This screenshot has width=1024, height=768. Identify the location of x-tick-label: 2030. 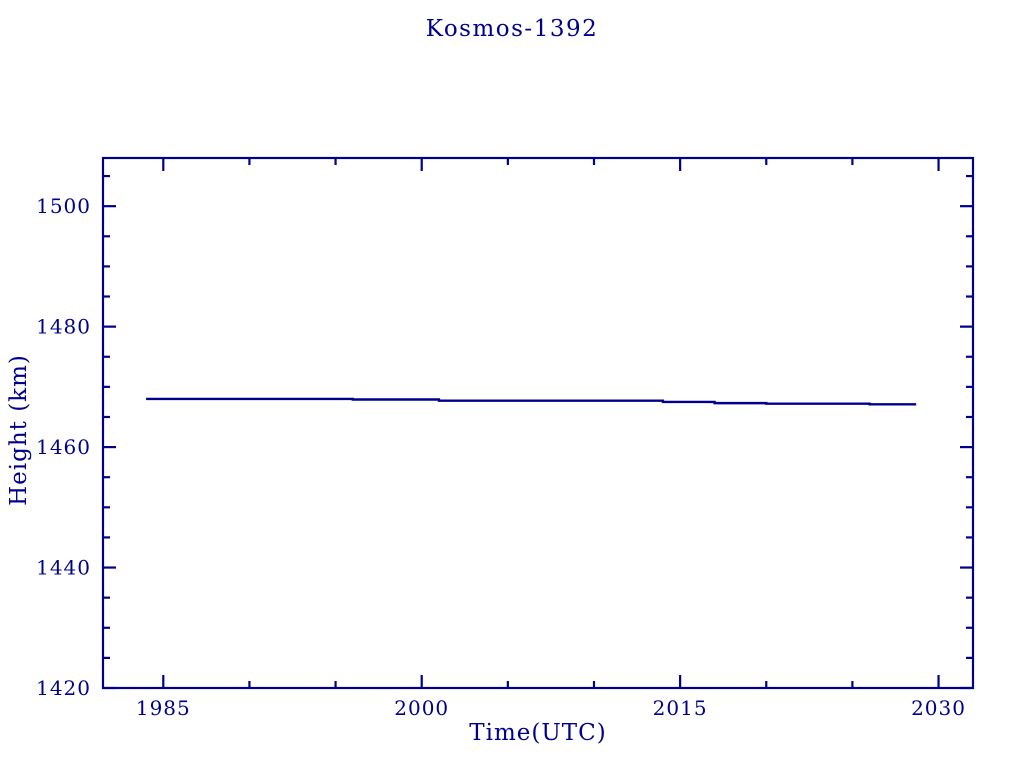
(938, 708).